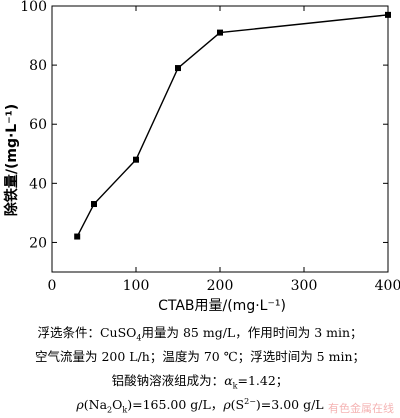 Image resolution: width=400 pixels, height=418 pixels. I want to click on x-axis-label: CTAB用量/(mg·L⁻¹), so click(222, 306).